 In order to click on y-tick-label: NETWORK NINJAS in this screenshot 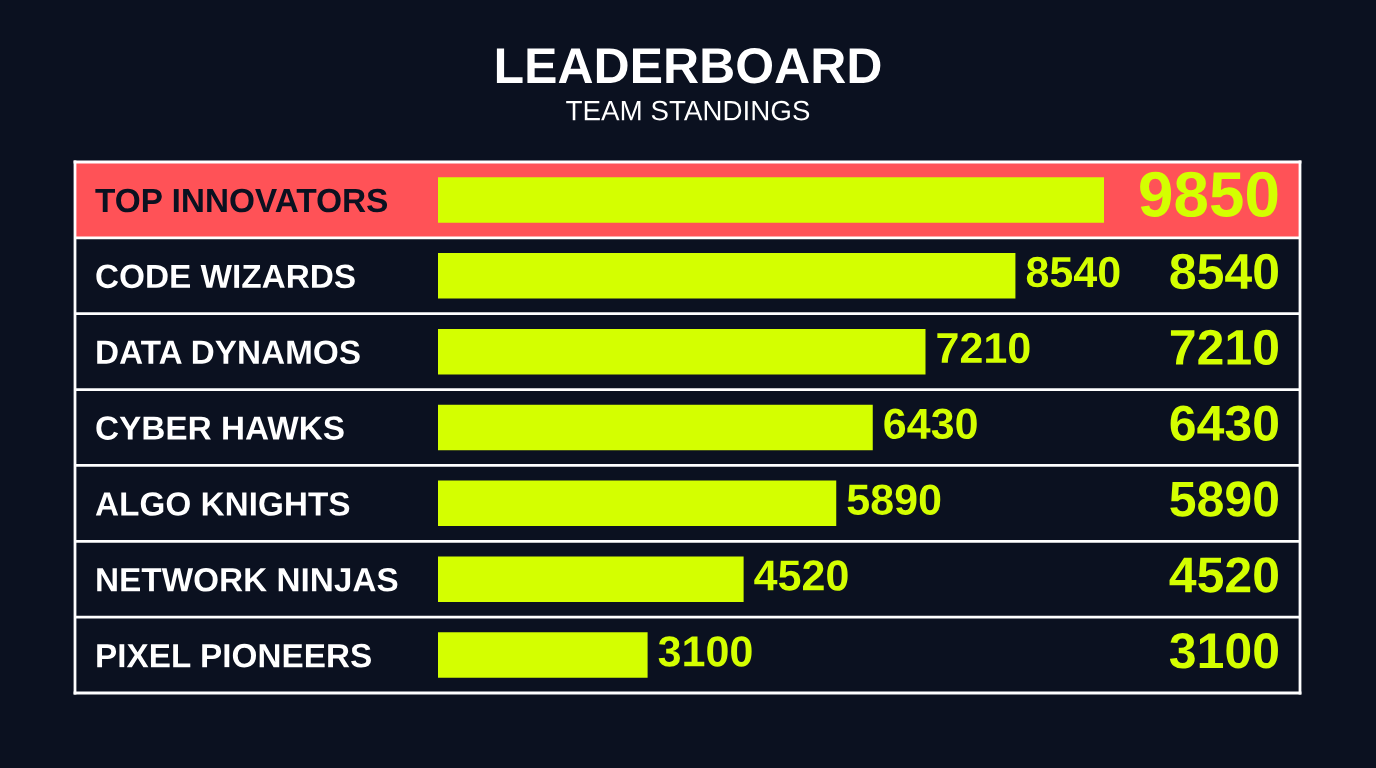, I will do `click(247, 580)`.